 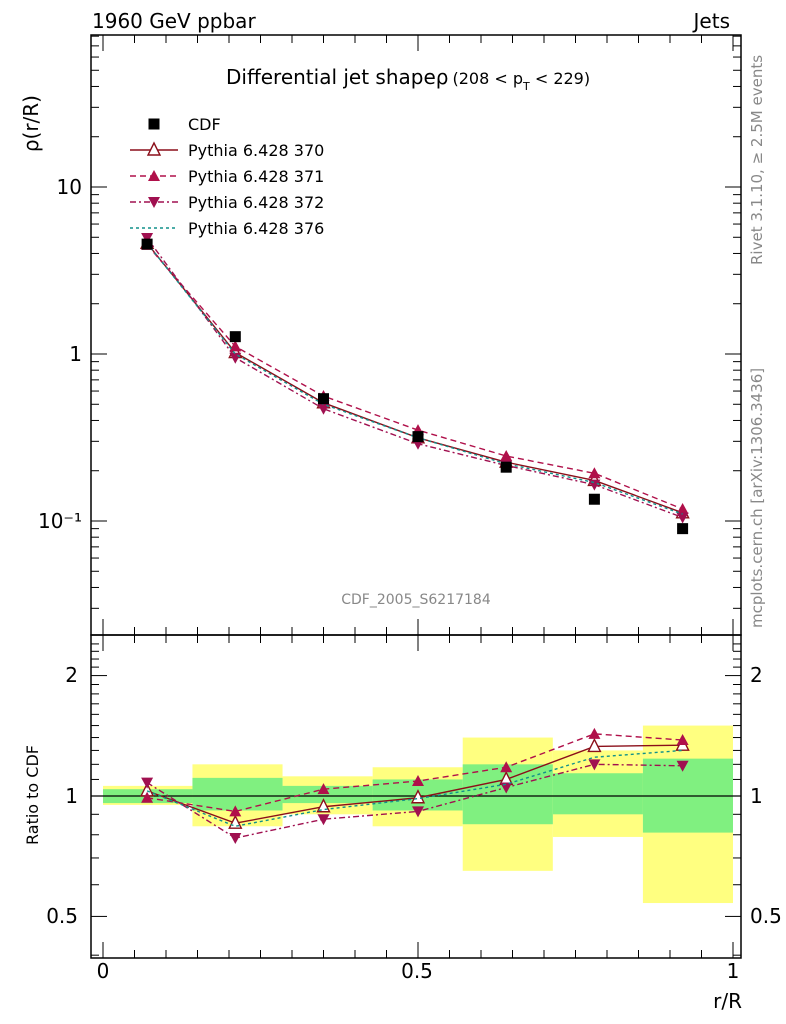 I want to click on ratio-ytick-2-left: 2, so click(x=71, y=675).